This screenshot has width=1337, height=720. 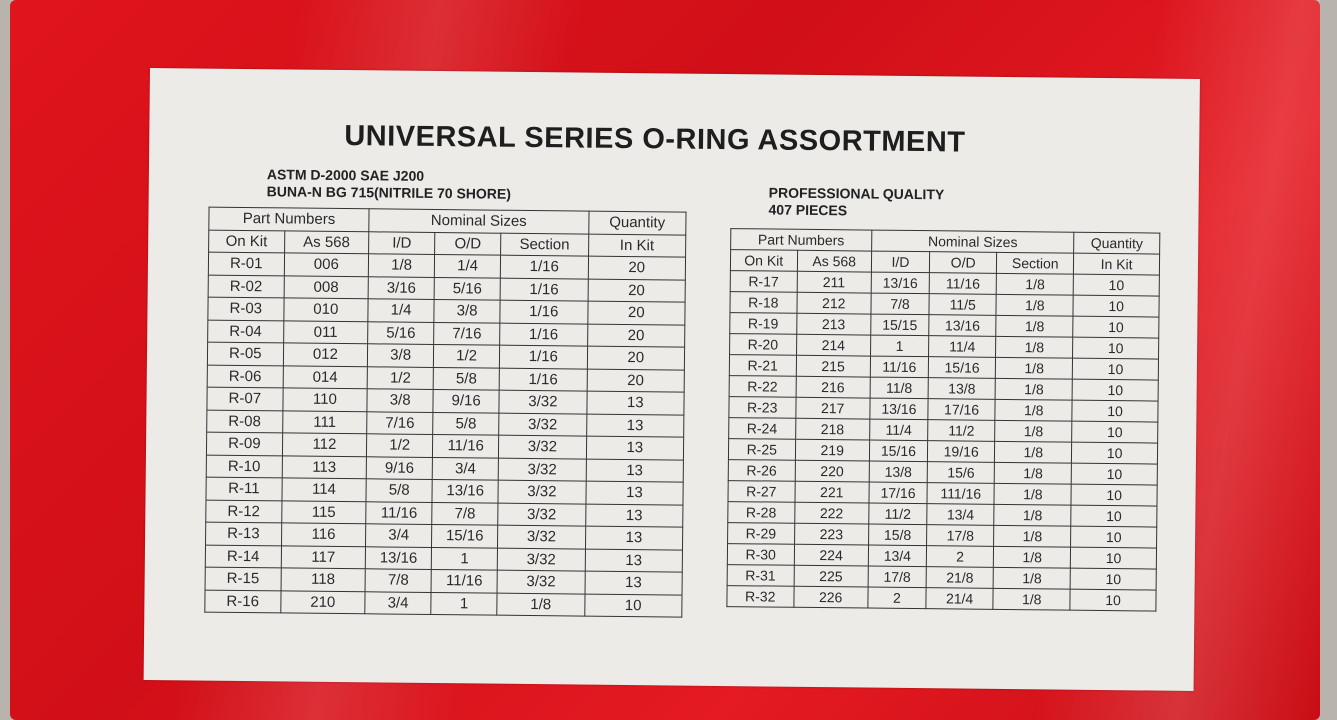 I want to click on cell-as568: 220, so click(x=832, y=471).